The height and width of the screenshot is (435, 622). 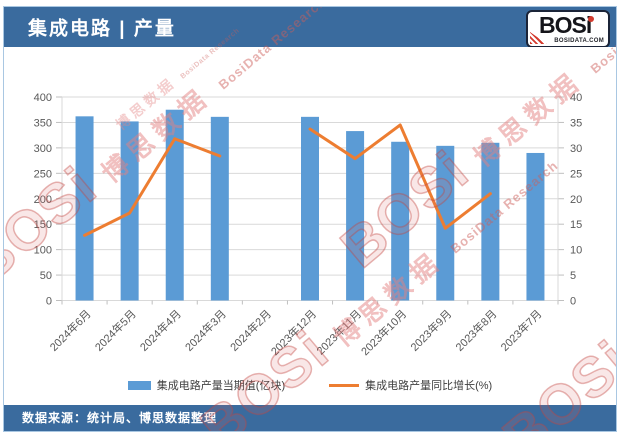 What do you see at coordinates (579, 41) in the screenshot?
I see `logo-subtext: BOSIDATA.COM` at bounding box center [579, 41].